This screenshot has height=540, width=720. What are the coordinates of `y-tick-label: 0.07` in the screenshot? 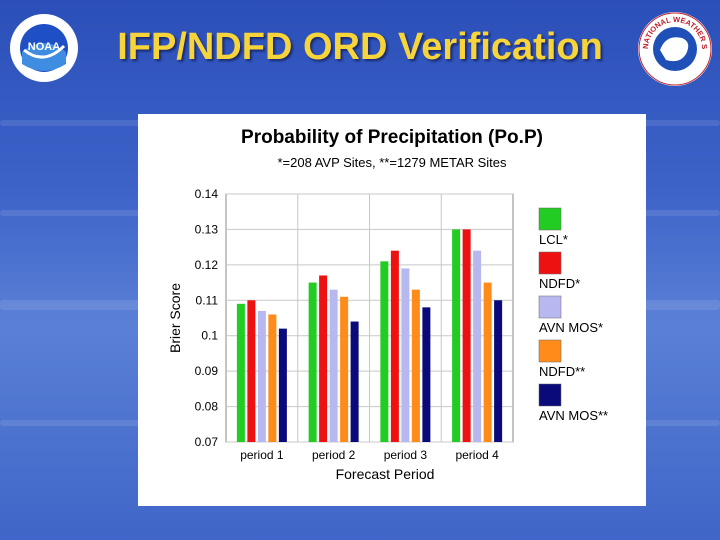 It's located at (207, 442).